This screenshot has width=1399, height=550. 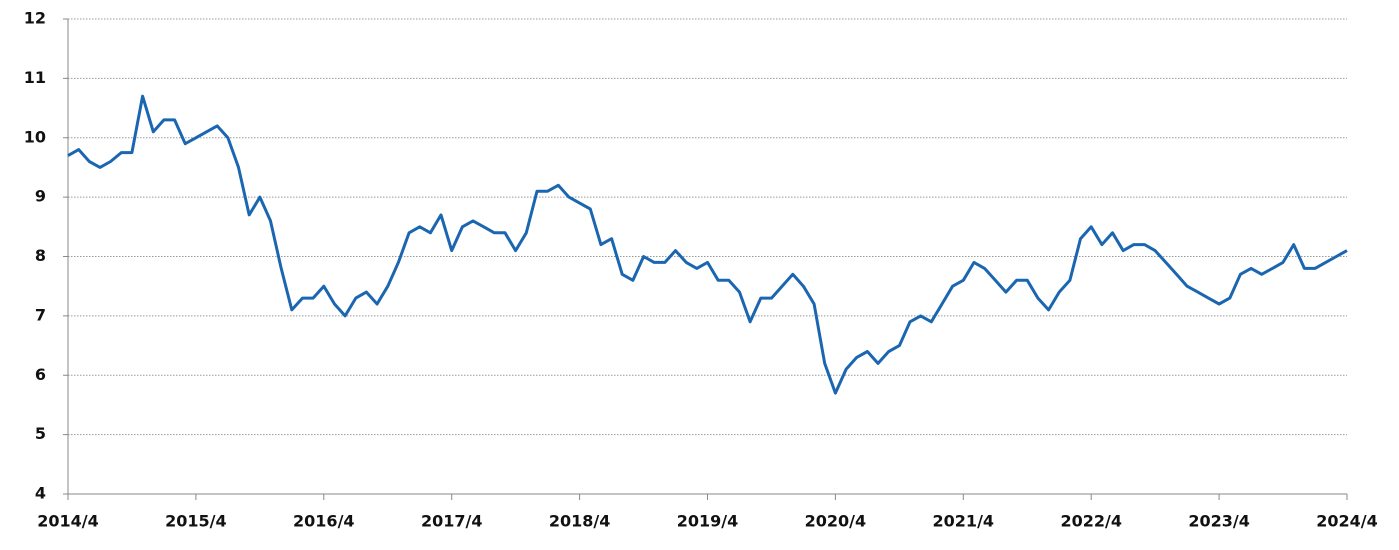 I want to click on x-tick-label: 2024/4, so click(x=1347, y=521).